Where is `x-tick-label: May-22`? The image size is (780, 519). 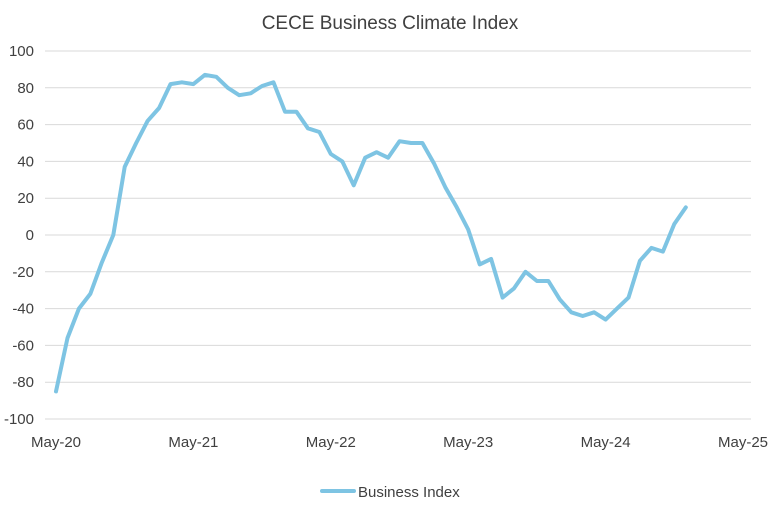
x-tick-label: May-22 is located at coordinates (331, 442).